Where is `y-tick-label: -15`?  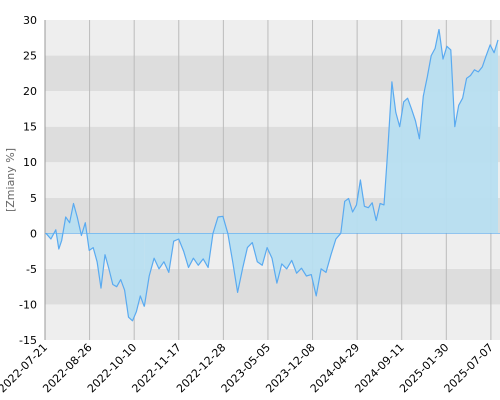
y-tick-label: -15 is located at coordinates (28, 340).